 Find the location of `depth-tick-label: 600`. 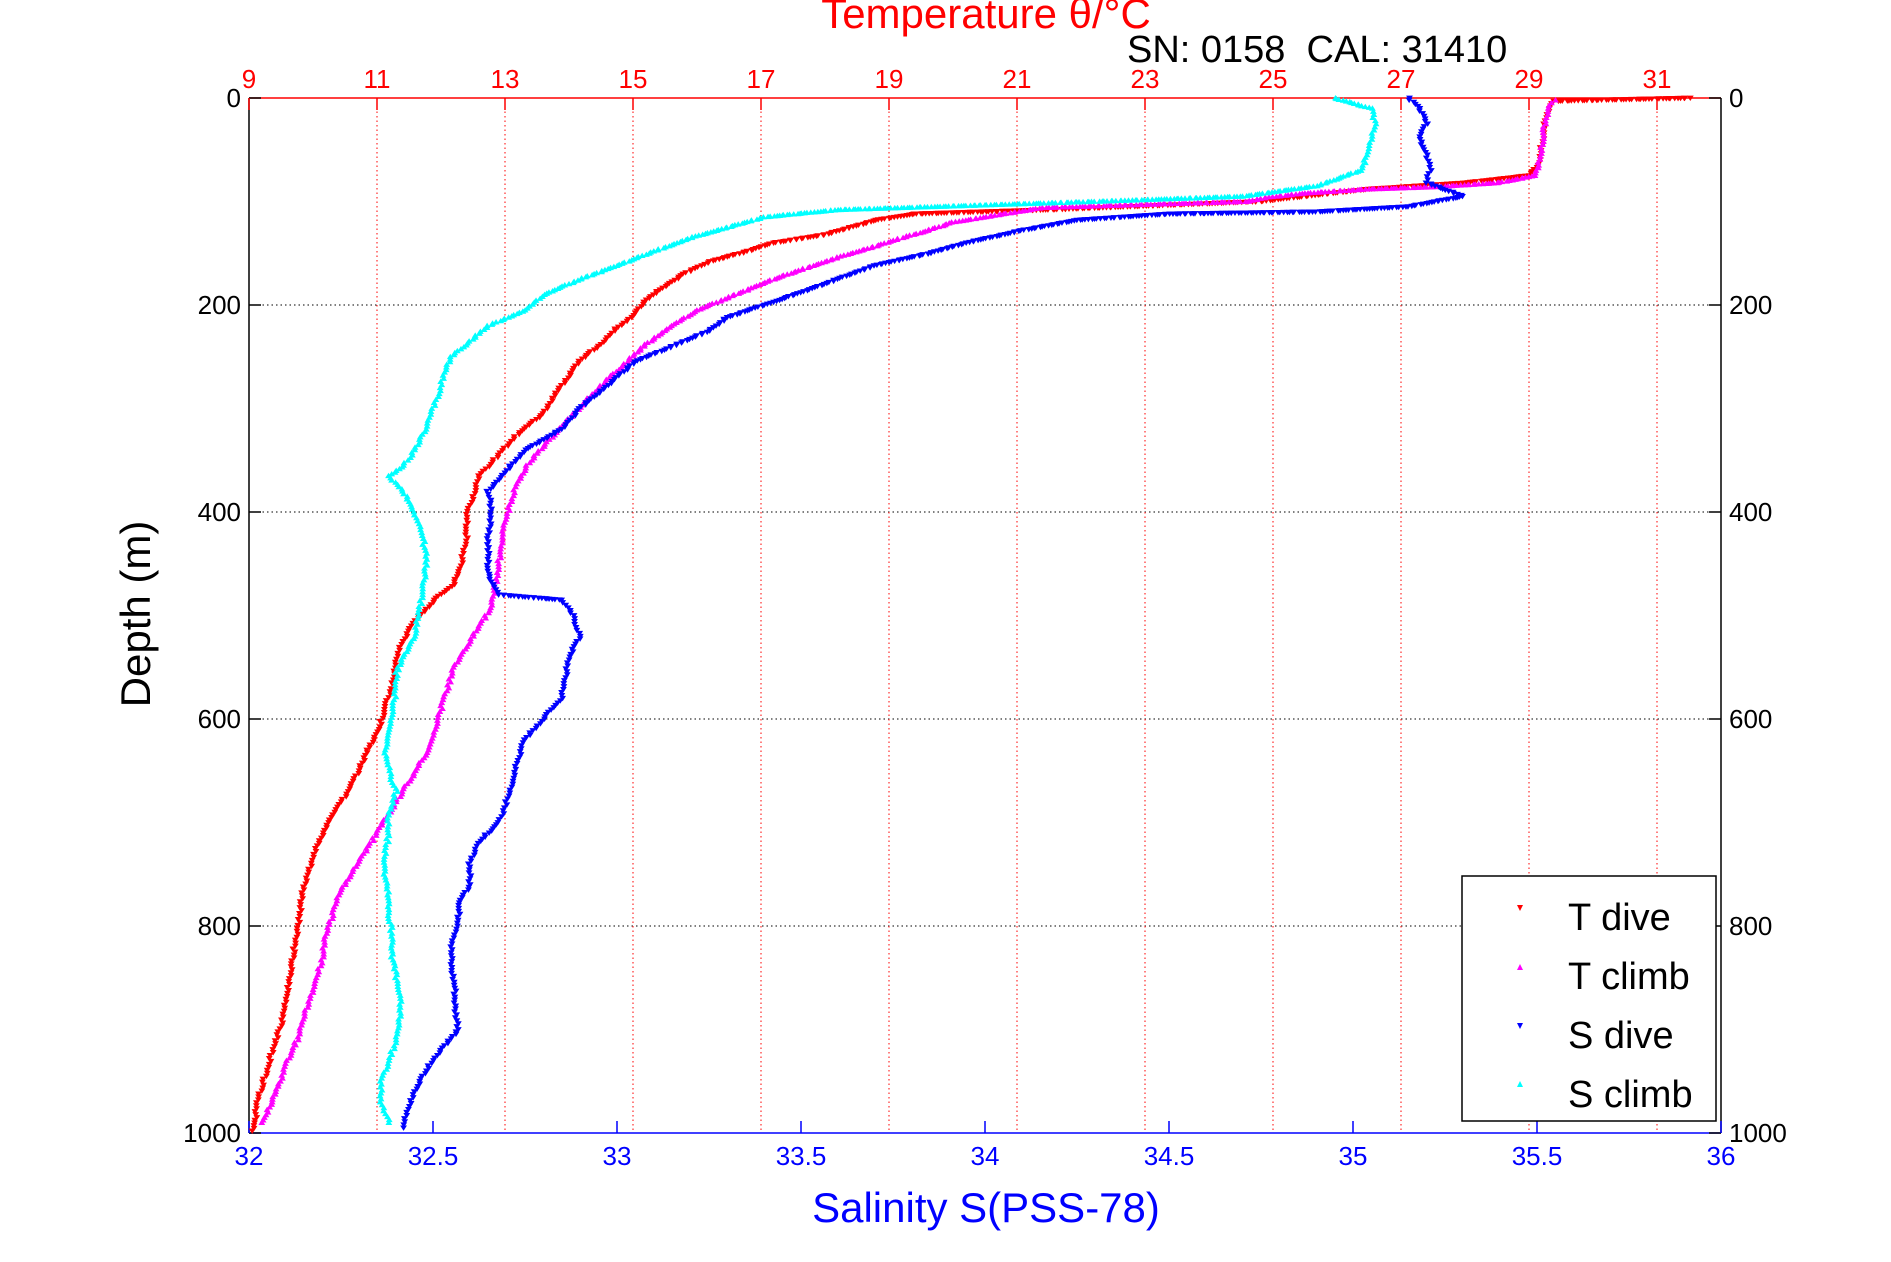

depth-tick-label: 600 is located at coordinates (1750, 719).